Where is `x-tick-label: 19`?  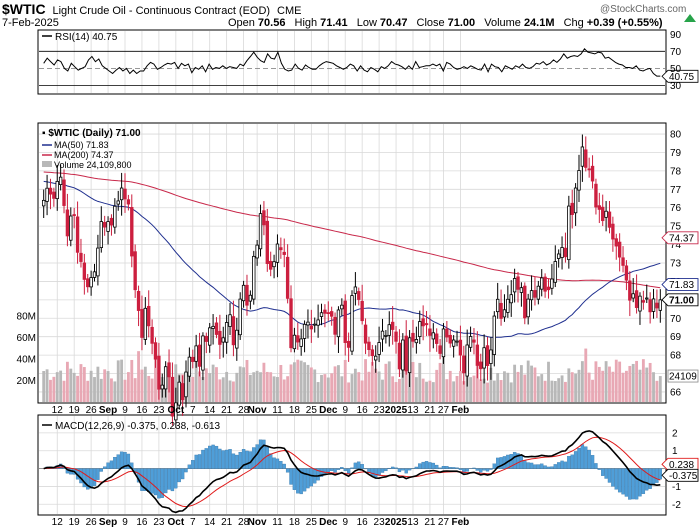 x-tick-label: 19 is located at coordinates (75, 410).